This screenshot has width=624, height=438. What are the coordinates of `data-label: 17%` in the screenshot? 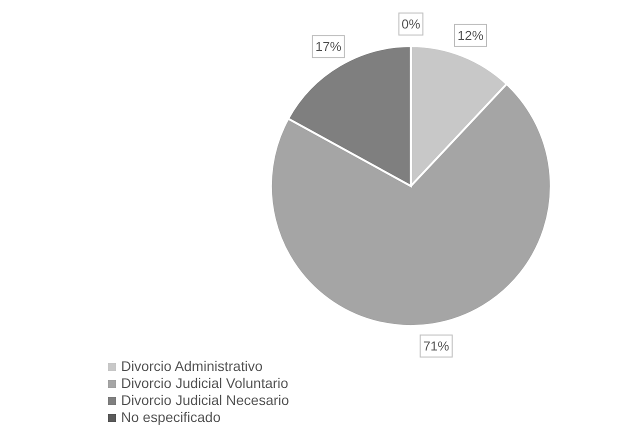 It's located at (328, 46).